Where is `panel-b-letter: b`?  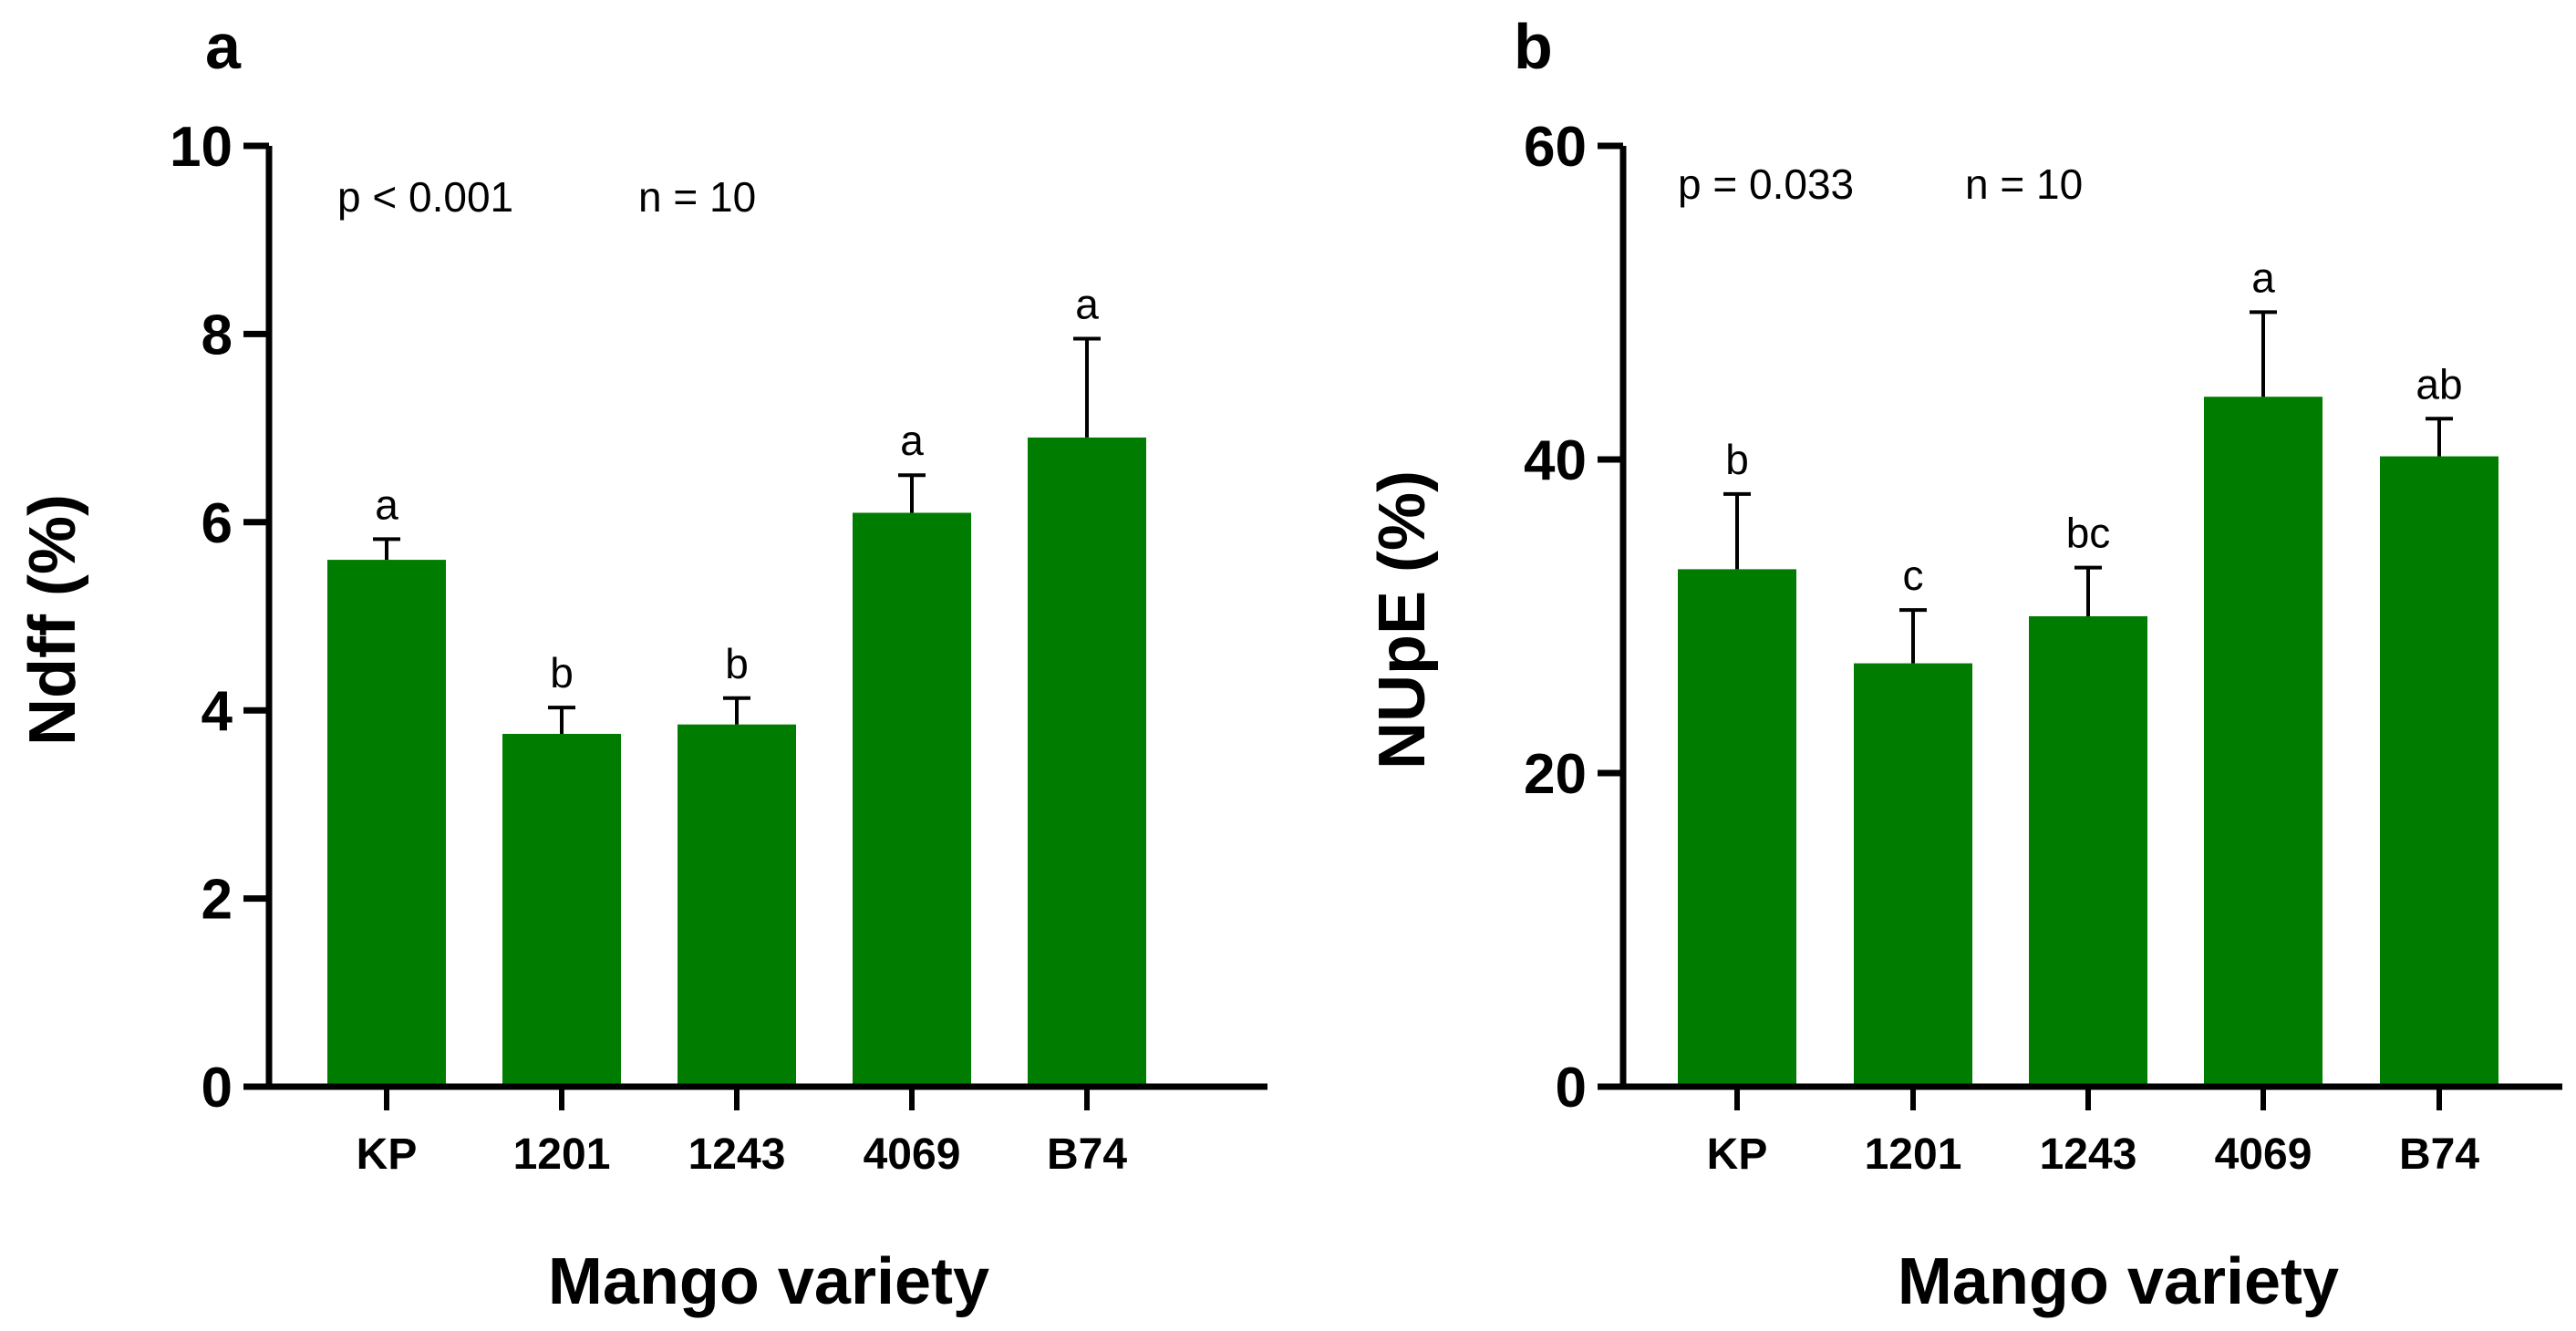 panel-b-letter: b is located at coordinates (1533, 46).